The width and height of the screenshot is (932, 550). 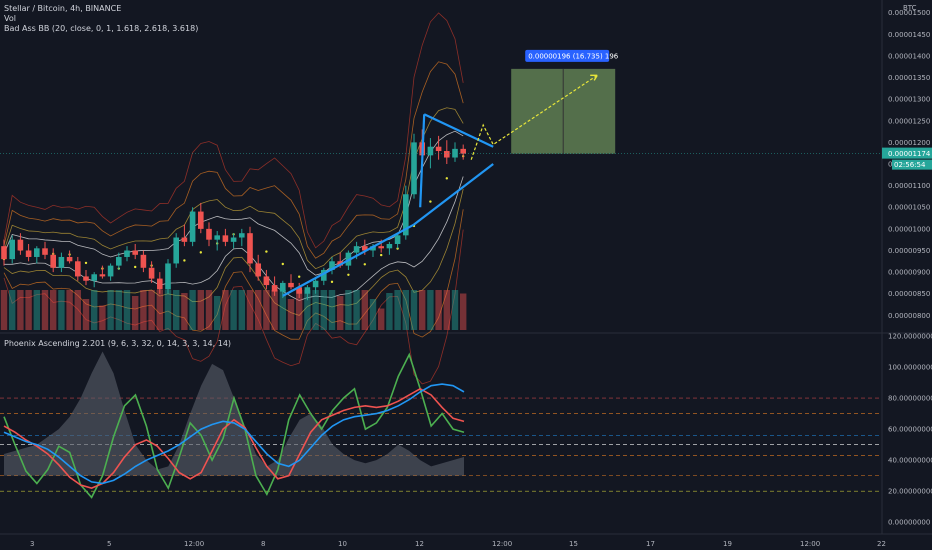 What do you see at coordinates (909, 13) in the screenshot?
I see `price-tick-label: 0.00001500` at bounding box center [909, 13].